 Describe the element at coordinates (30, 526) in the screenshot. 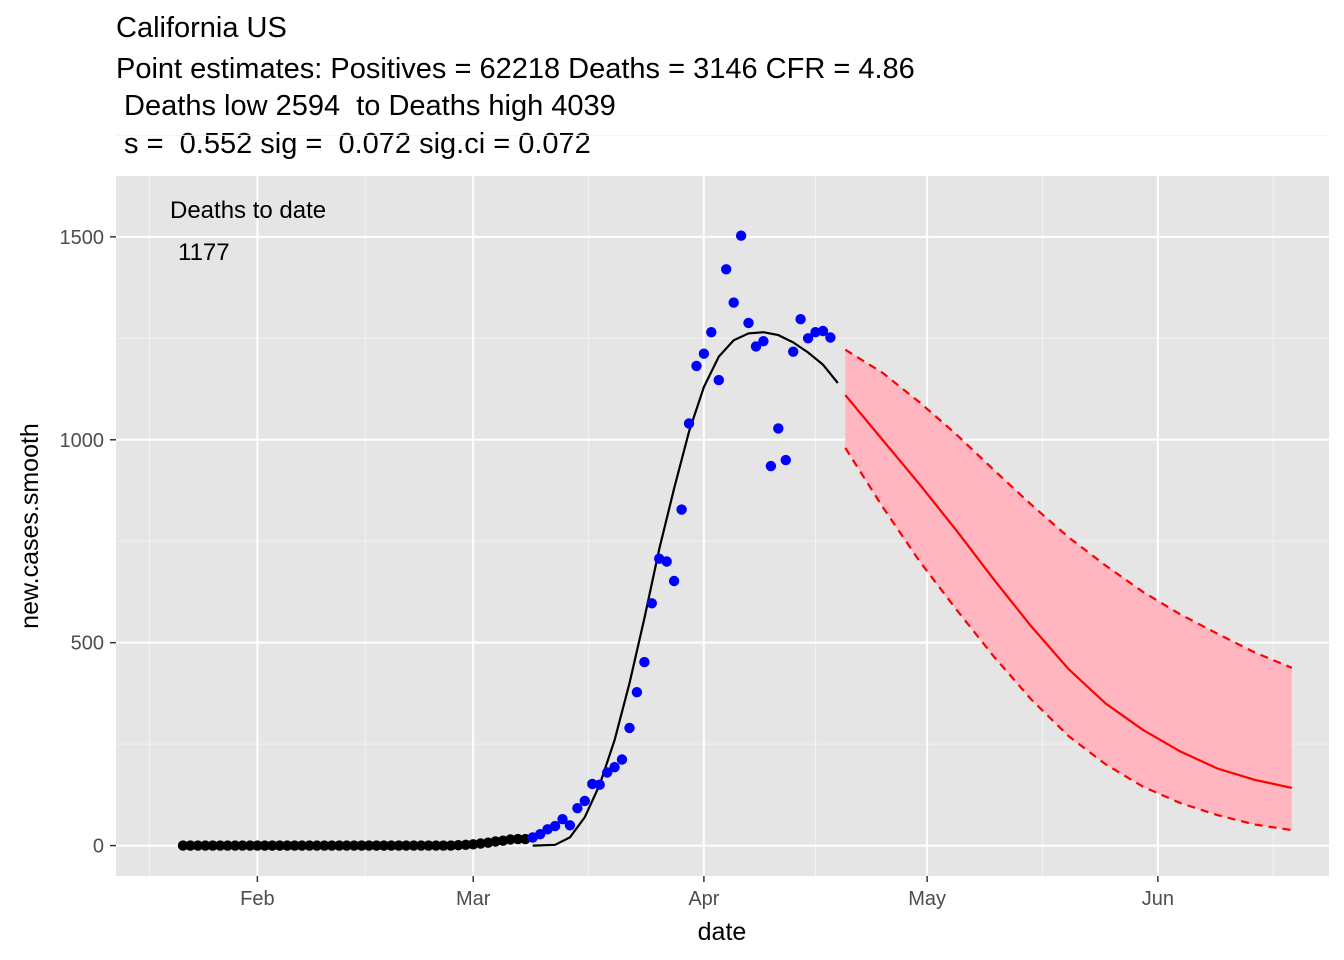

I see `y-axis-title: new.cases.smooth` at that location.